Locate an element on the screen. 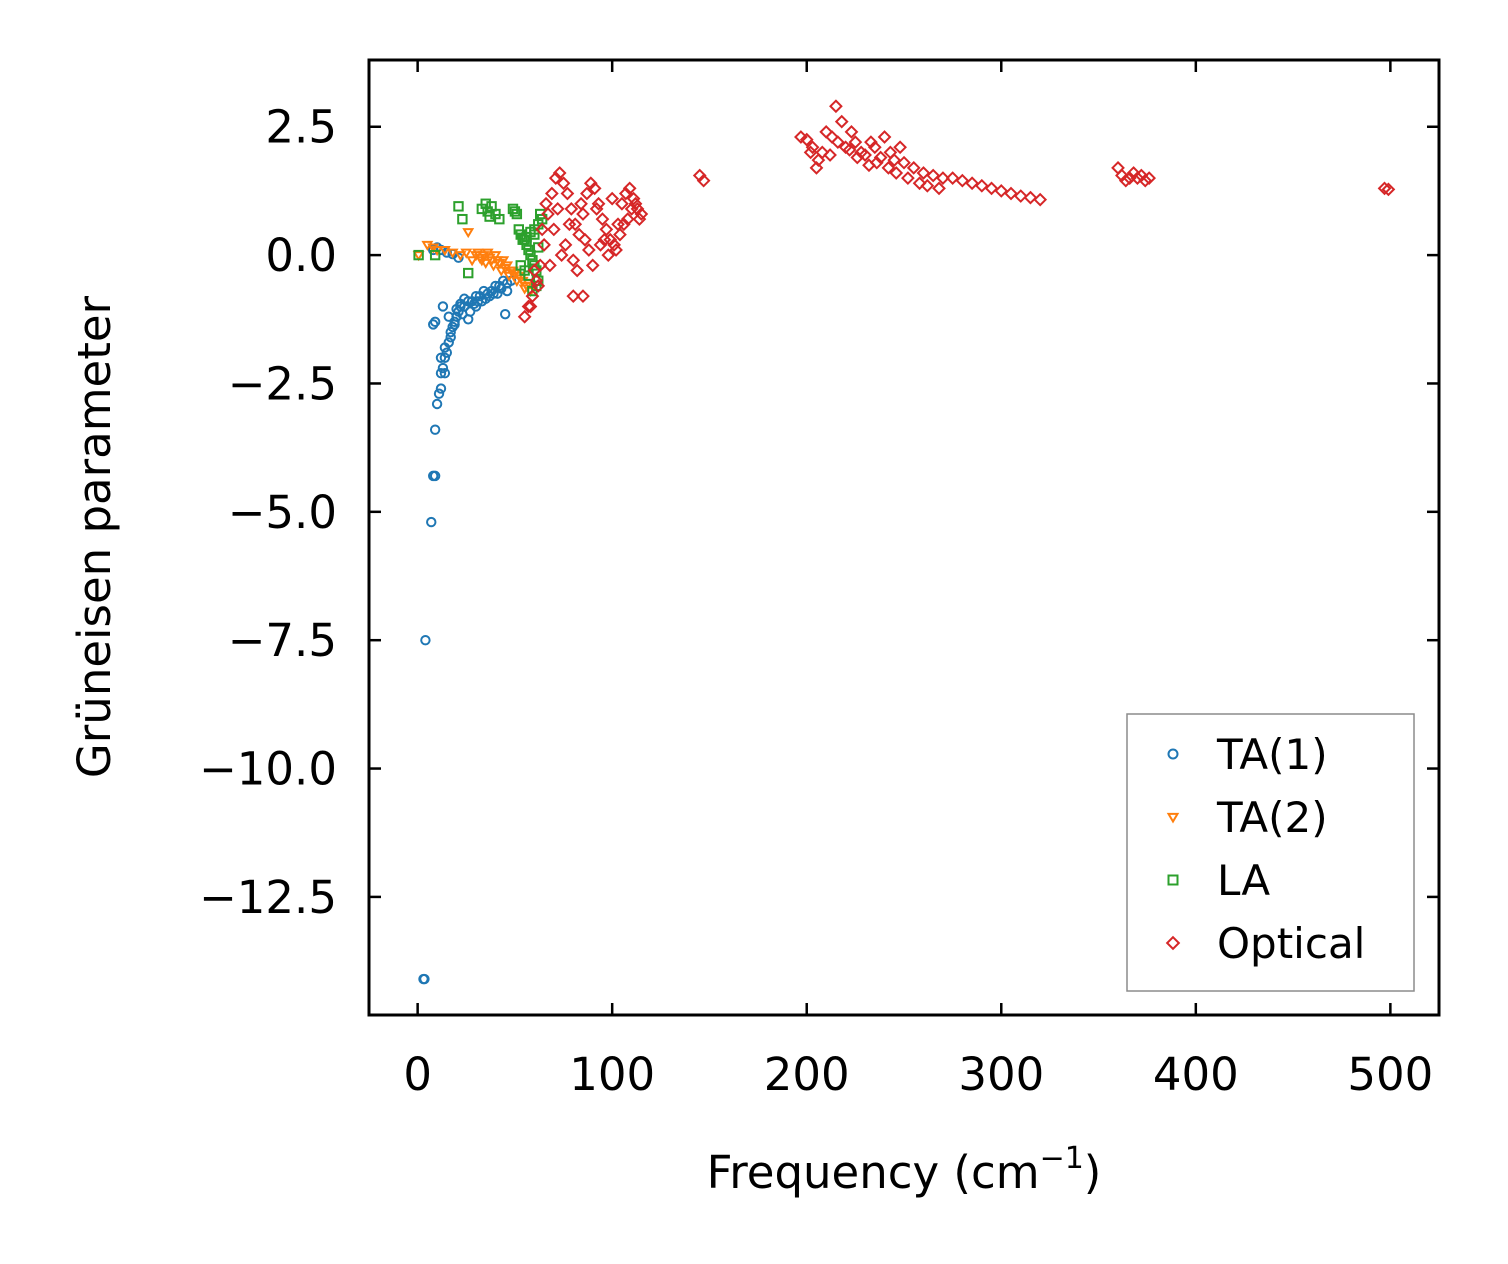 The image size is (1508, 1264). legend-marker-la is located at coordinates (1173, 880).